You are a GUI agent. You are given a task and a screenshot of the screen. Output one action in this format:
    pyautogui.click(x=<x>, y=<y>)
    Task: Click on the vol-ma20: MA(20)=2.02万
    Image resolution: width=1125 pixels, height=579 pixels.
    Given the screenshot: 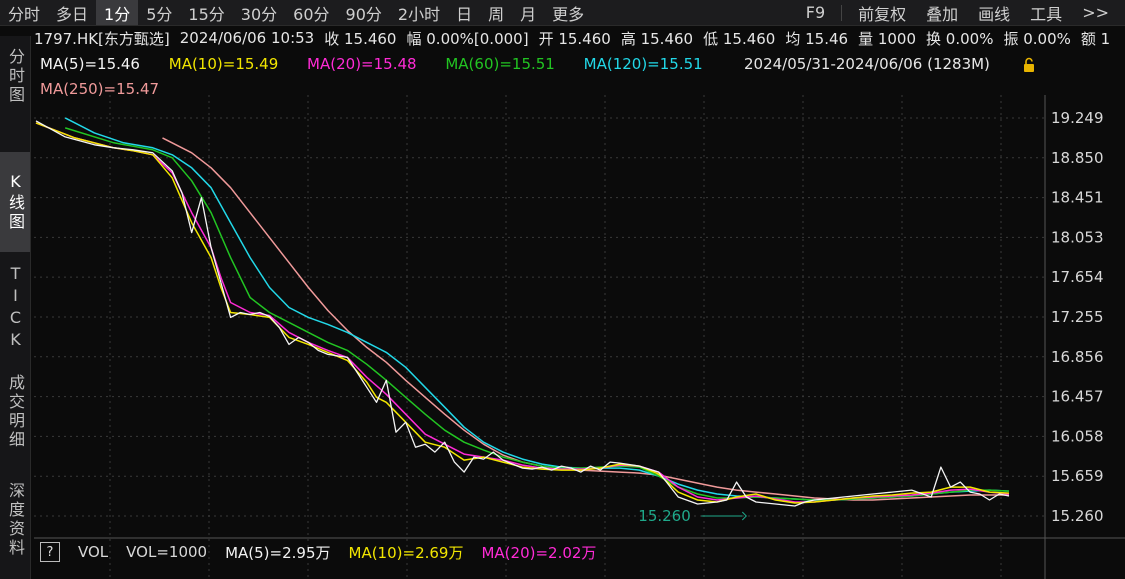 What is the action you would take?
    pyautogui.click(x=539, y=552)
    